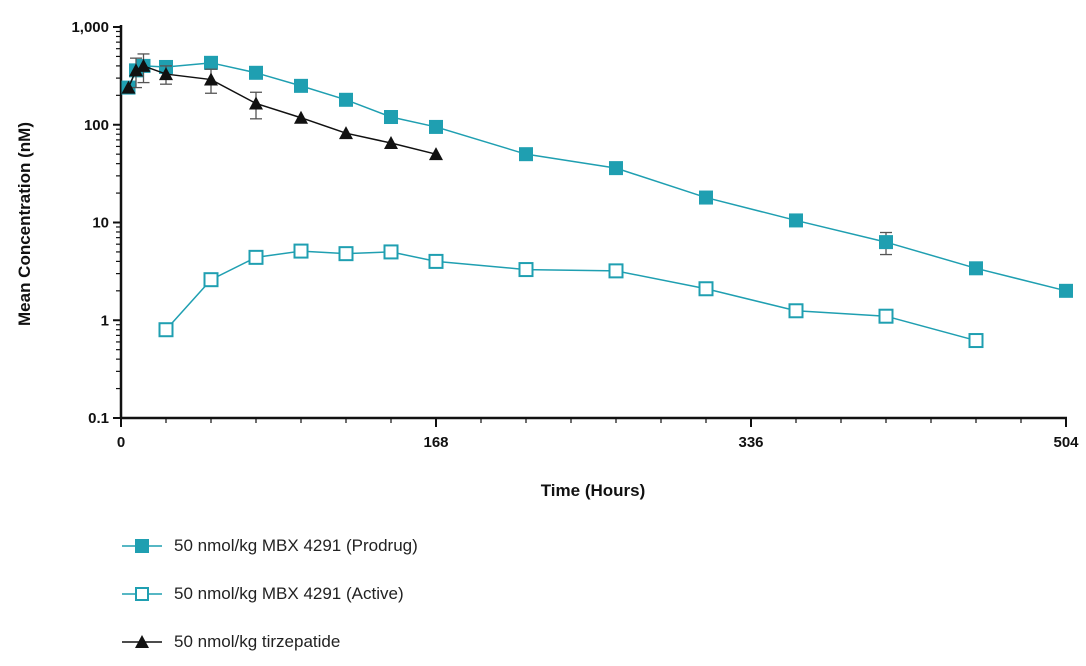  I want to click on x-tick-label: 0, so click(121, 442).